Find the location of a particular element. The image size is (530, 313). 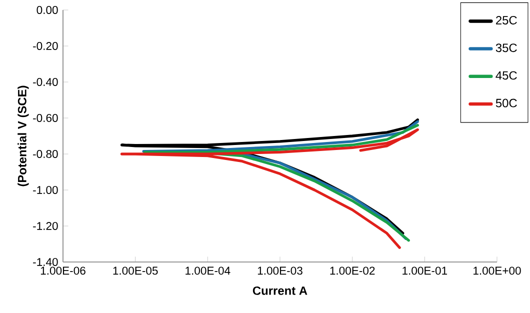

x-tick-label: 1.00E+00 is located at coordinates (497, 270).